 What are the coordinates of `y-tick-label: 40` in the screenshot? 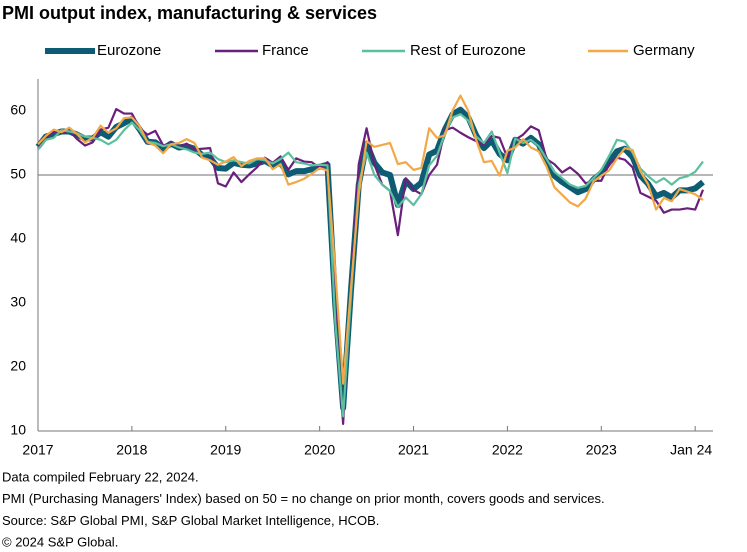 It's located at (18, 238).